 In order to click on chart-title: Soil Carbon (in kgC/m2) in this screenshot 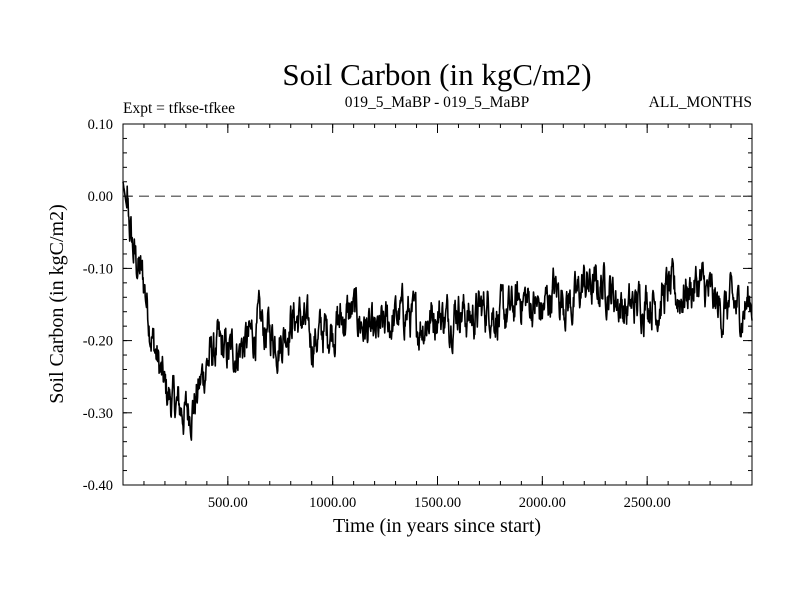, I will do `click(436, 74)`.